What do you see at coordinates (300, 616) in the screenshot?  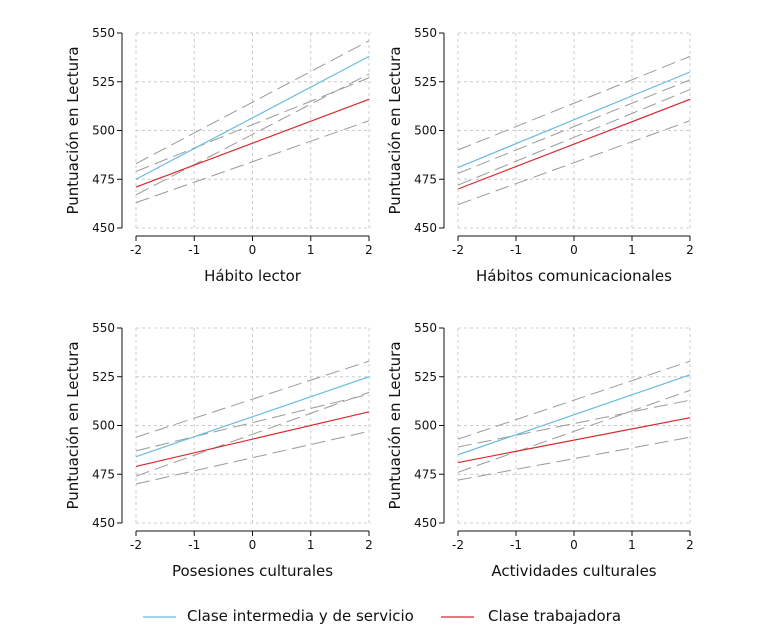 I see `legend-label-intermedia: Clase intermedia y de servicio` at bounding box center [300, 616].